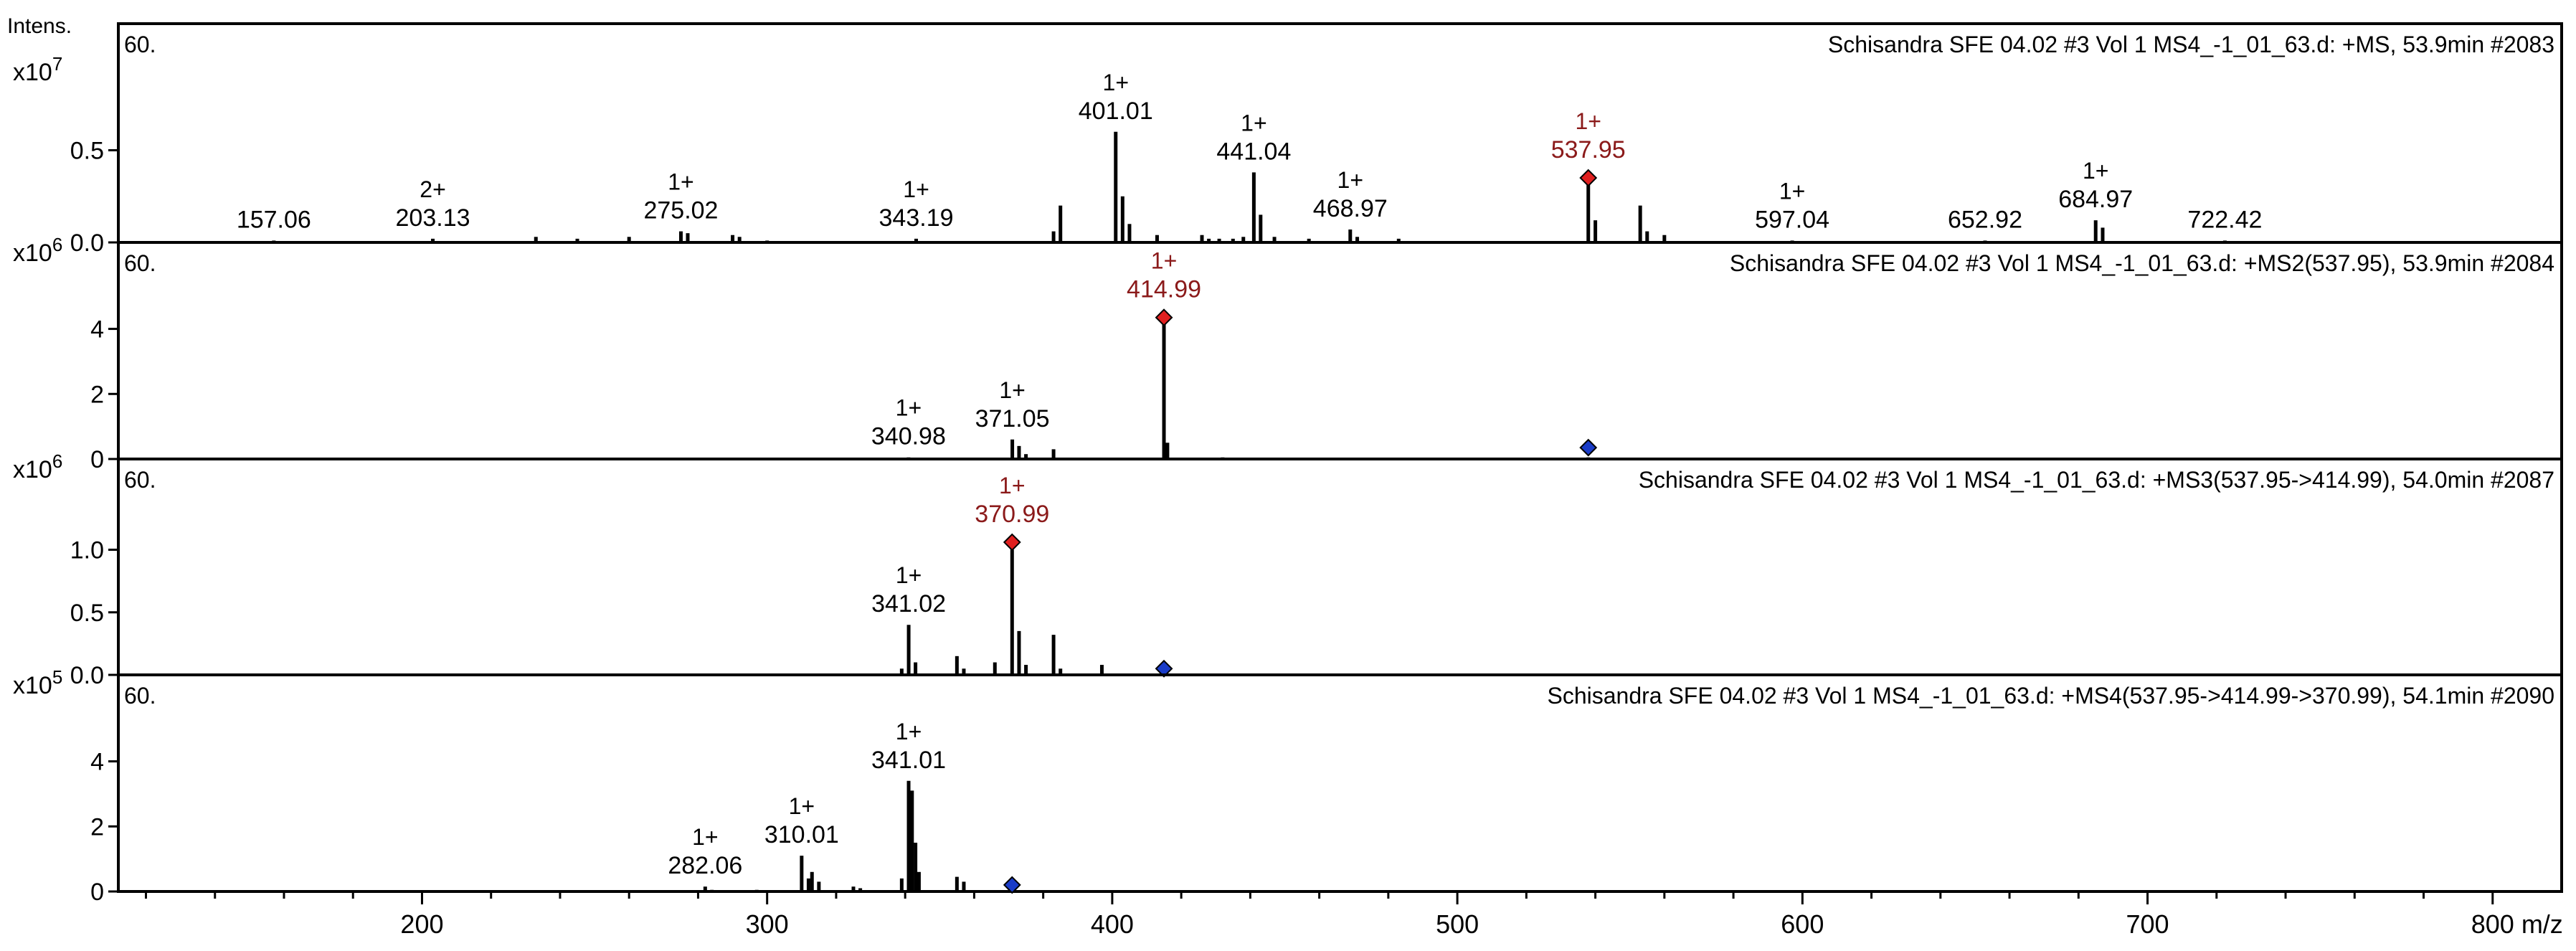 Image resolution: width=2576 pixels, height=951 pixels. What do you see at coordinates (1164, 289) in the screenshot?
I see `peak-label: 414.99` at bounding box center [1164, 289].